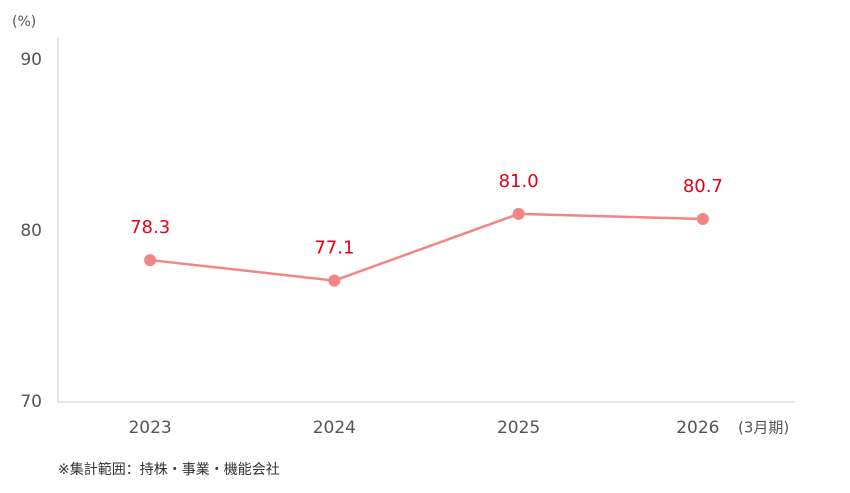 Image resolution: width=850 pixels, height=493 pixels. I want to click on y-tick-label: 90, so click(31, 60).